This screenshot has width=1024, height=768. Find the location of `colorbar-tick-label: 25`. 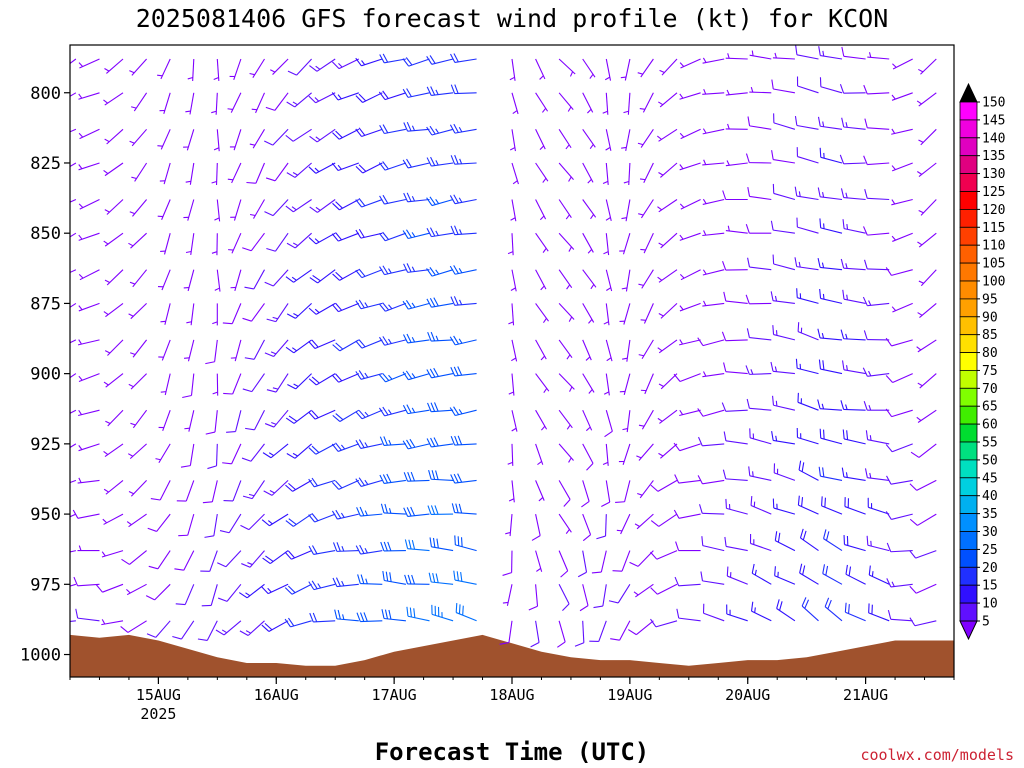

colorbar-tick-label: 25 is located at coordinates (990, 550).